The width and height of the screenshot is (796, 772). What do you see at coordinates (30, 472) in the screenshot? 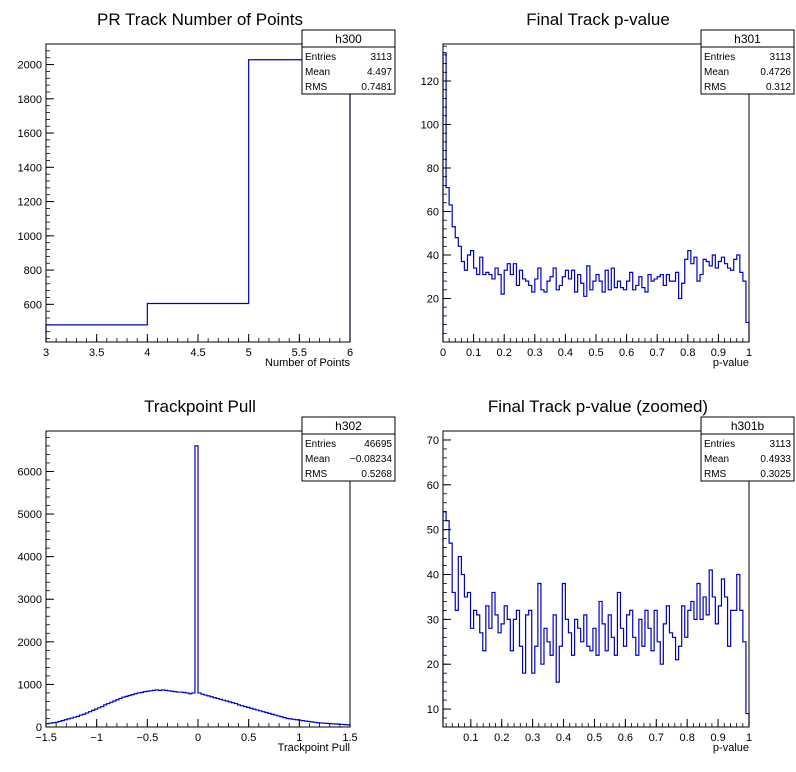
I see `y-tick-label: 6000` at bounding box center [30, 472].